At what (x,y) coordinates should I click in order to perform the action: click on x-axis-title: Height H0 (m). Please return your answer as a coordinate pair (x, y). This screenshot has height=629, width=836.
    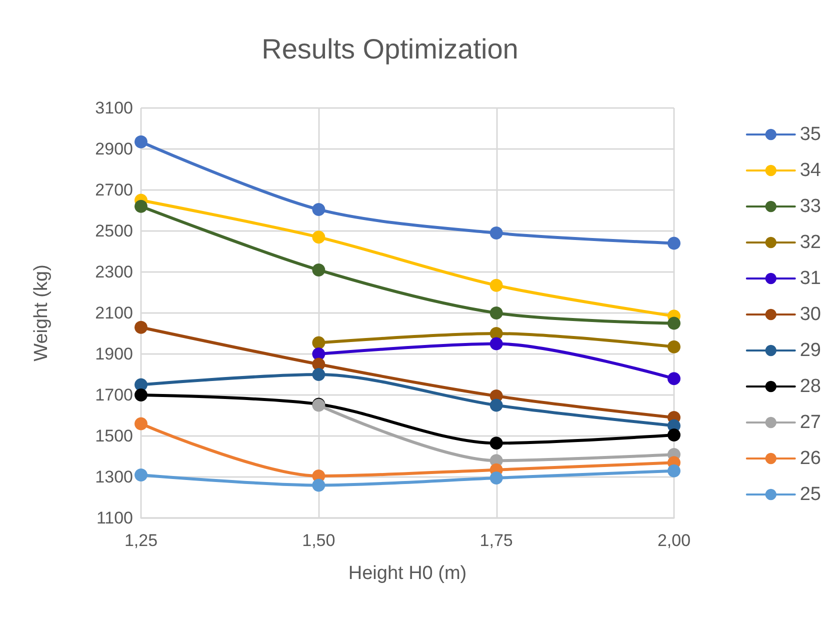
    Looking at the image, I should click on (407, 573).